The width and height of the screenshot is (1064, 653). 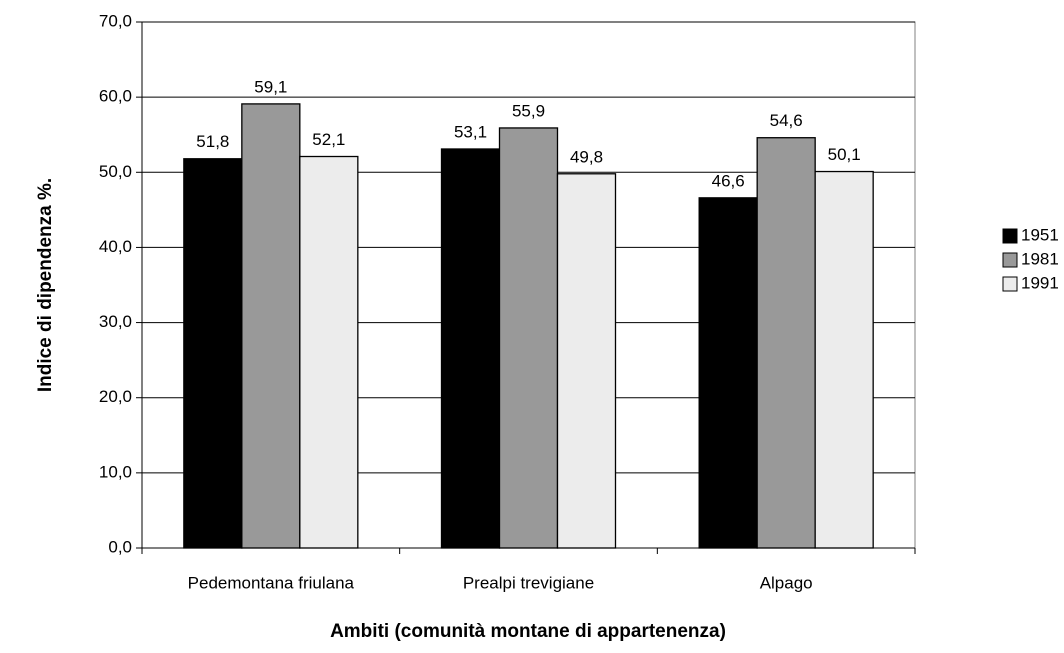 What do you see at coordinates (728, 180) in the screenshot?
I see `value-label: 46,6` at bounding box center [728, 180].